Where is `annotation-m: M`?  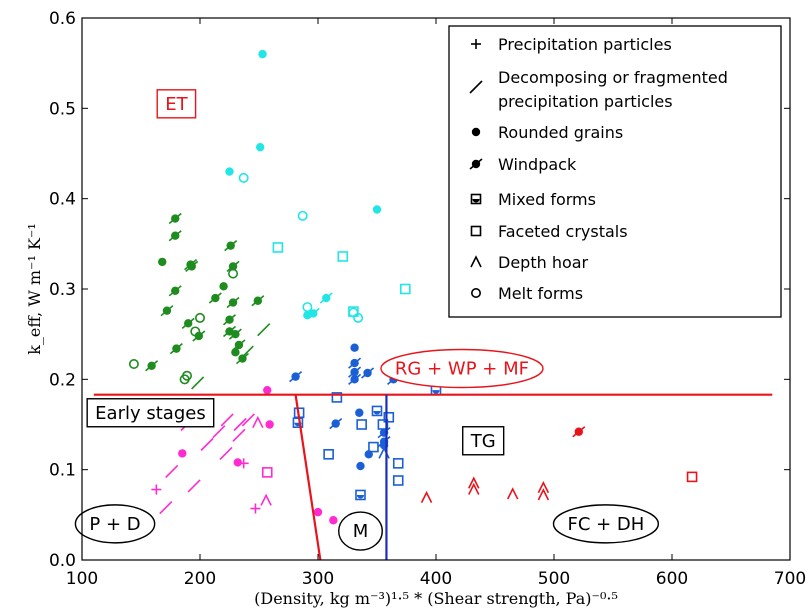 annotation-m: M is located at coordinates (360, 531).